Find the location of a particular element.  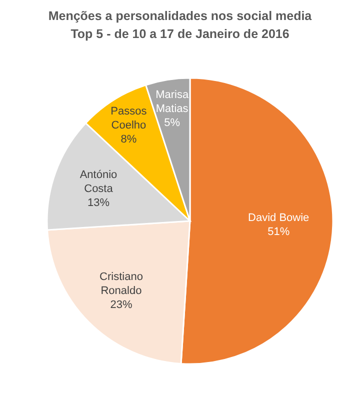

data-label: 5% is located at coordinates (172, 123).